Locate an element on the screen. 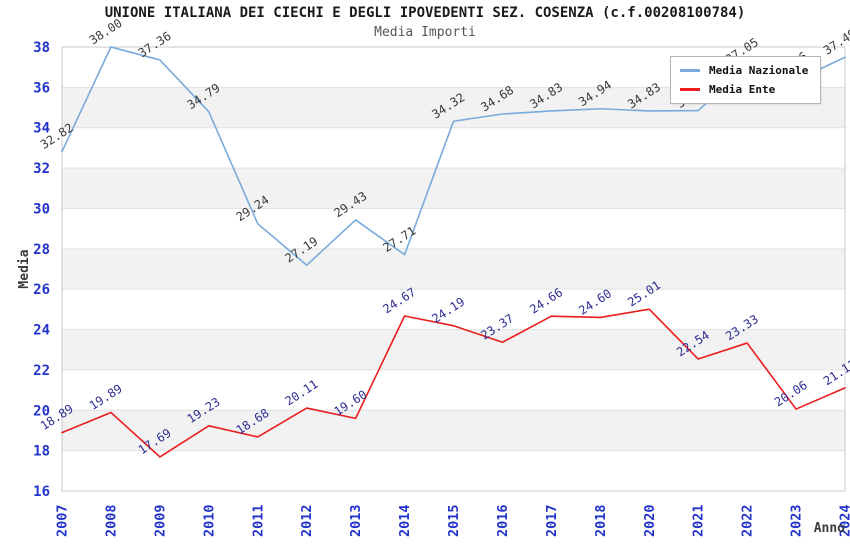 This screenshot has height=550, width=850. x-tick-label: 2007 is located at coordinates (63, 520).